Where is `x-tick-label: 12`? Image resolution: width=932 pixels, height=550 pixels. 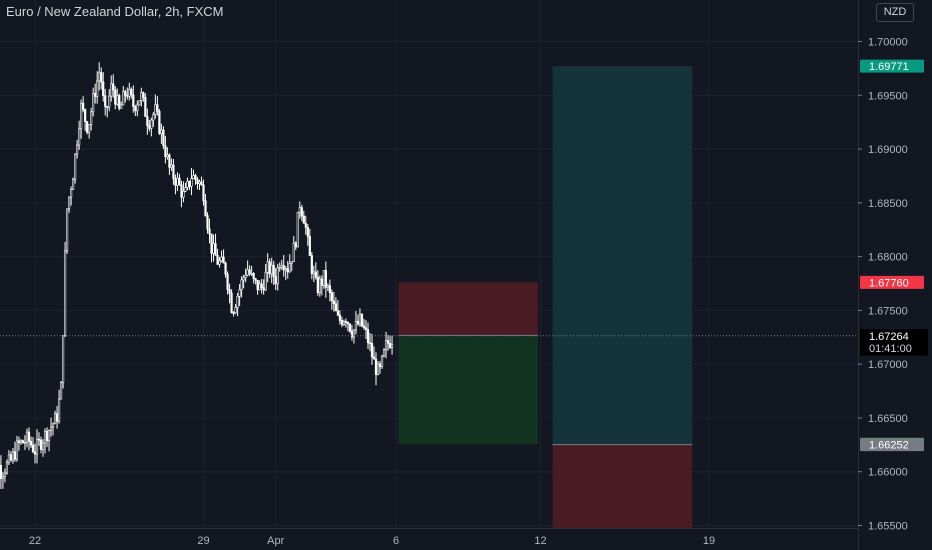
x-tick-label: 12 is located at coordinates (540, 541).